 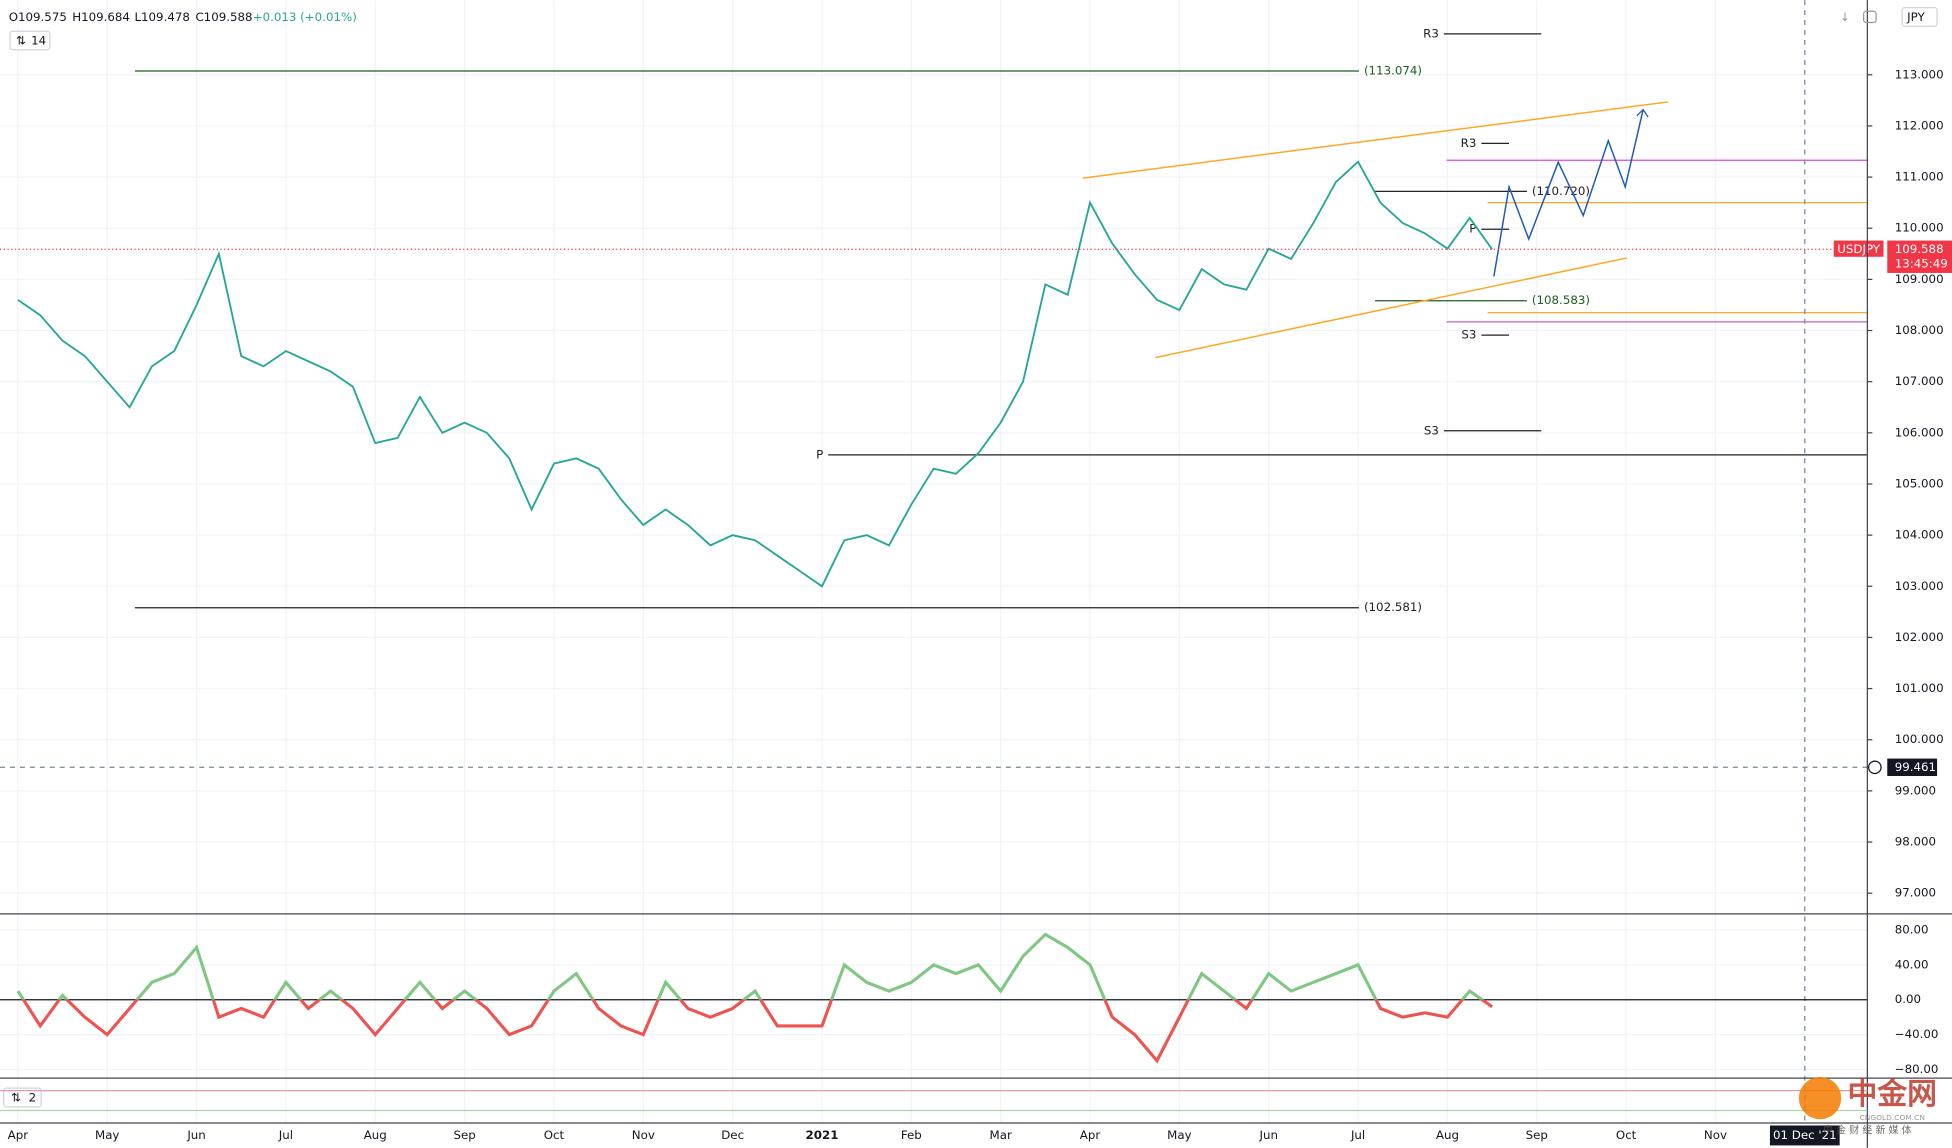 I want to click on crosshair-date-tag, so click(x=1804, y=1135).